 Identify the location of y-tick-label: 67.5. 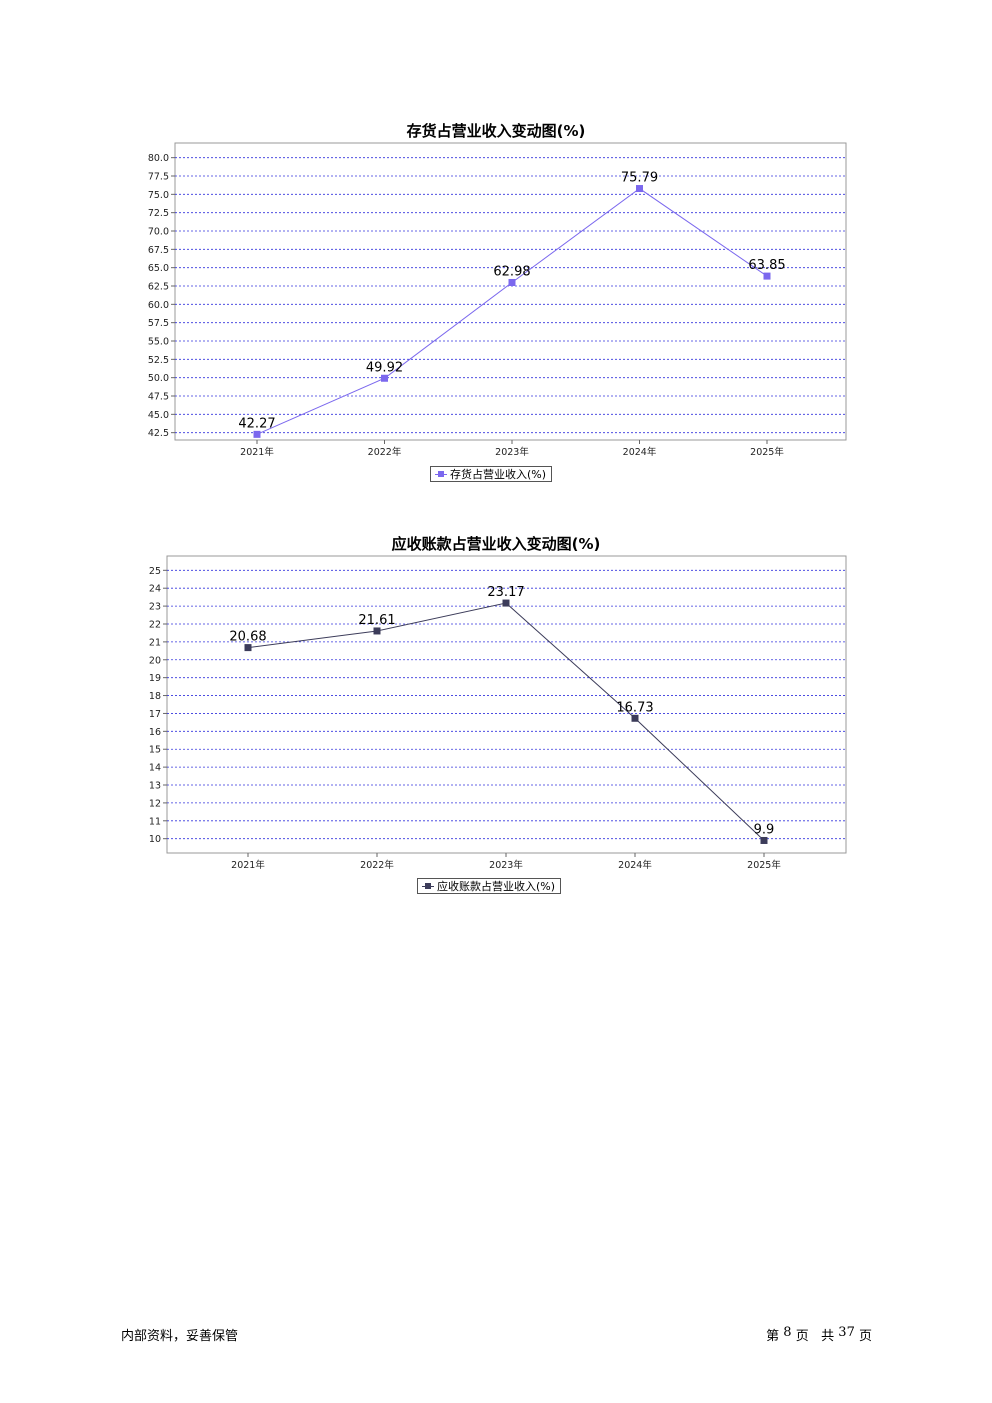
(158, 250).